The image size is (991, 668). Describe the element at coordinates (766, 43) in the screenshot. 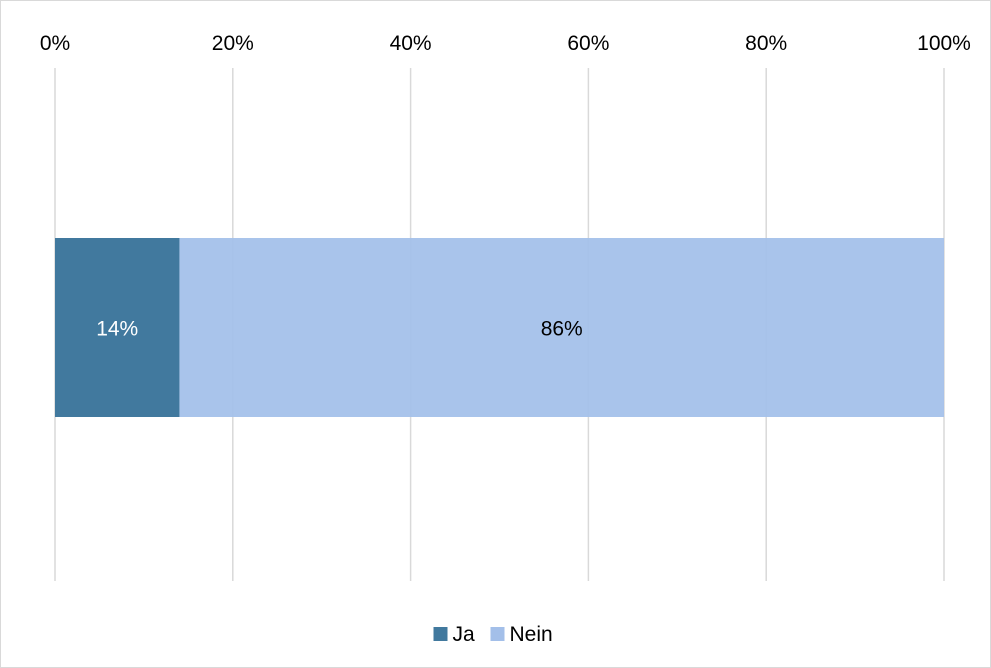

I see `x-tick-label: 80%` at that location.